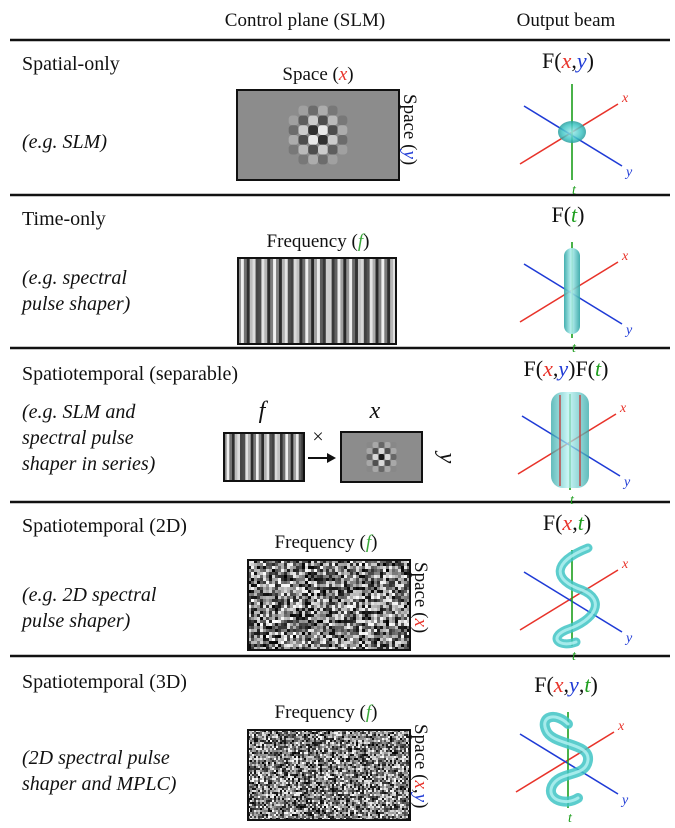  I want to click on control-side-label: Space (x), so click(420, 597).